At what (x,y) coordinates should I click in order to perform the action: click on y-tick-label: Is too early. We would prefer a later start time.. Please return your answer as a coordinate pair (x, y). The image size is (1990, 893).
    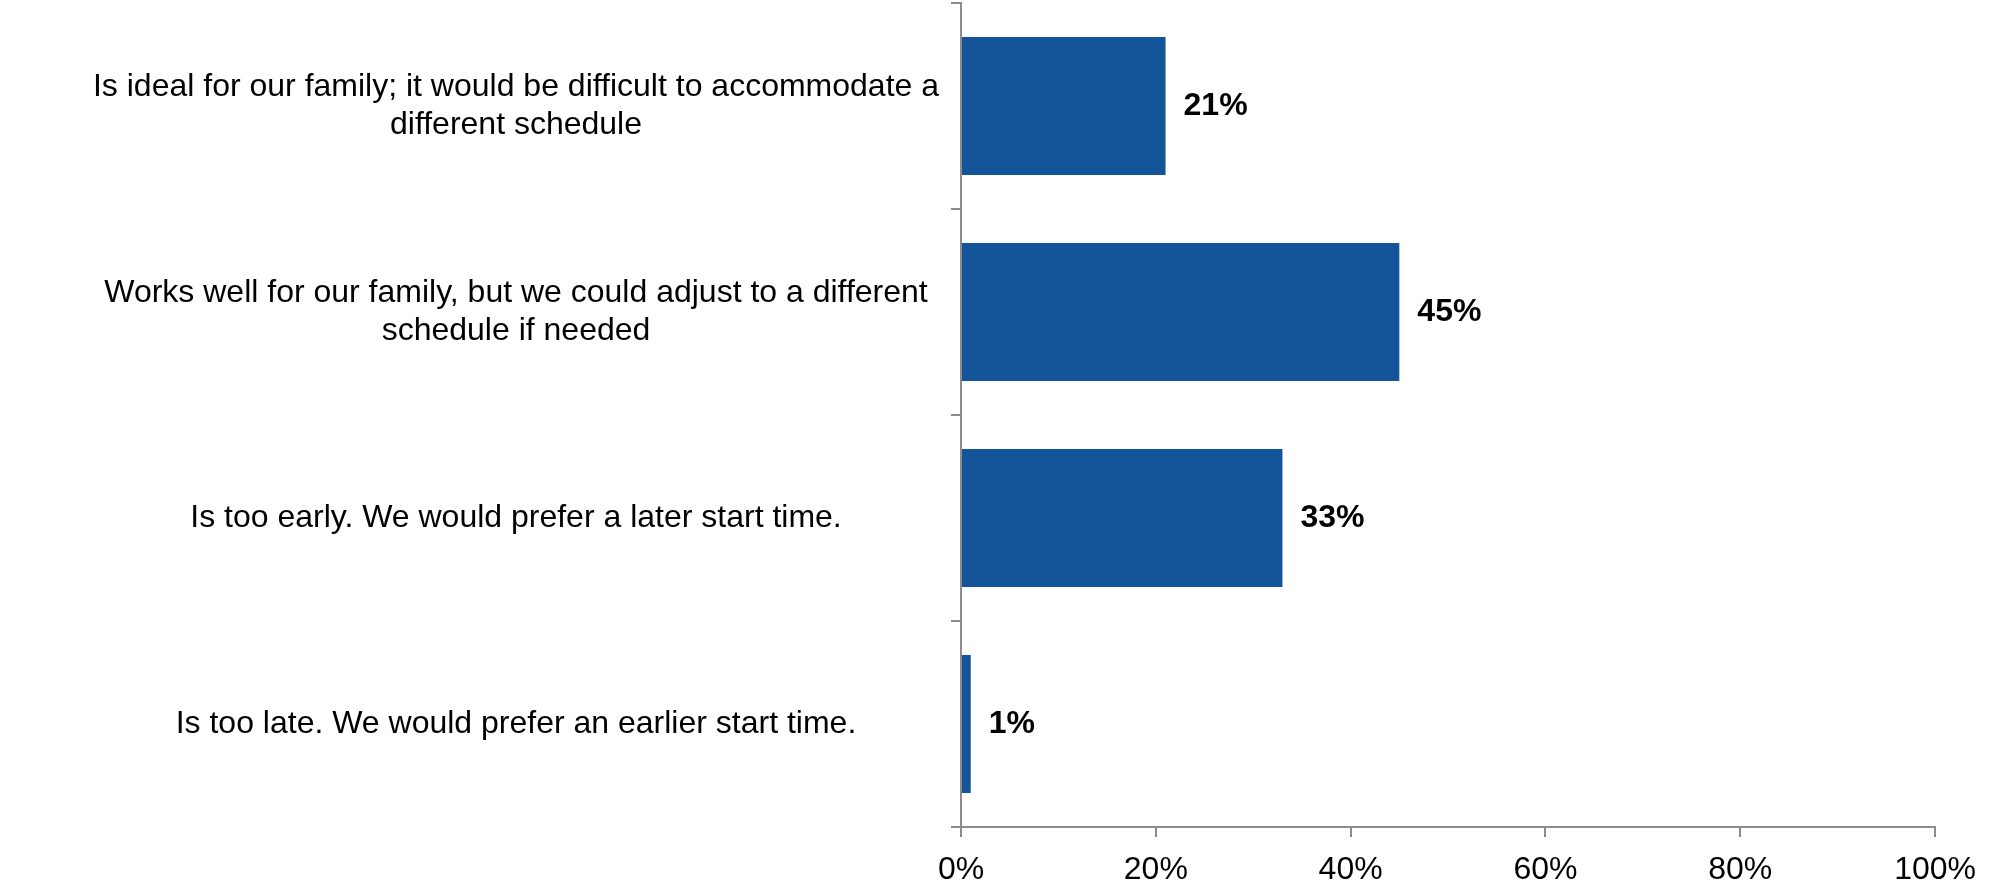
    Looking at the image, I should click on (516, 515).